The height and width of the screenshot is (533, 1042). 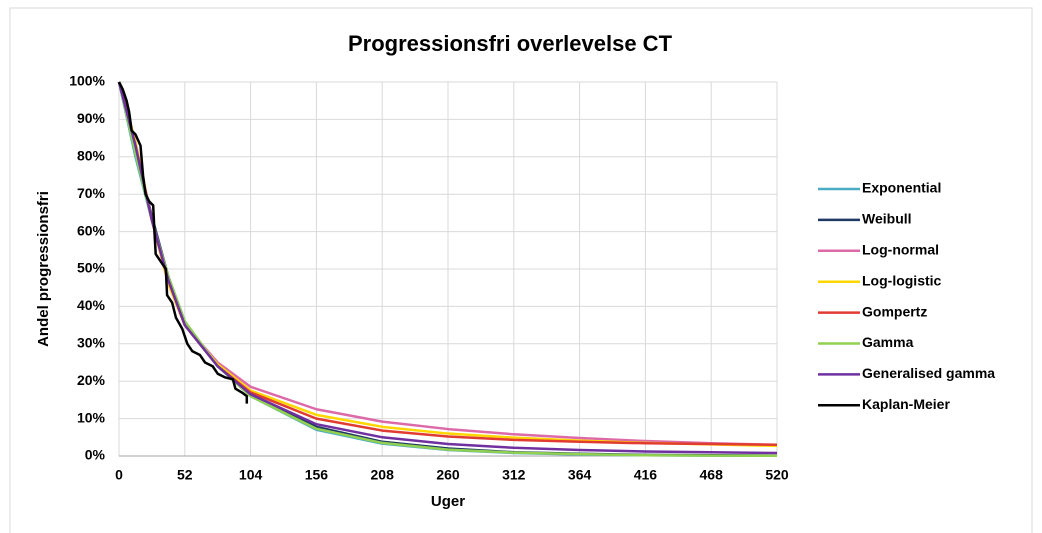 What do you see at coordinates (514, 475) in the screenshot?
I see `x-tick-label: 312` at bounding box center [514, 475].